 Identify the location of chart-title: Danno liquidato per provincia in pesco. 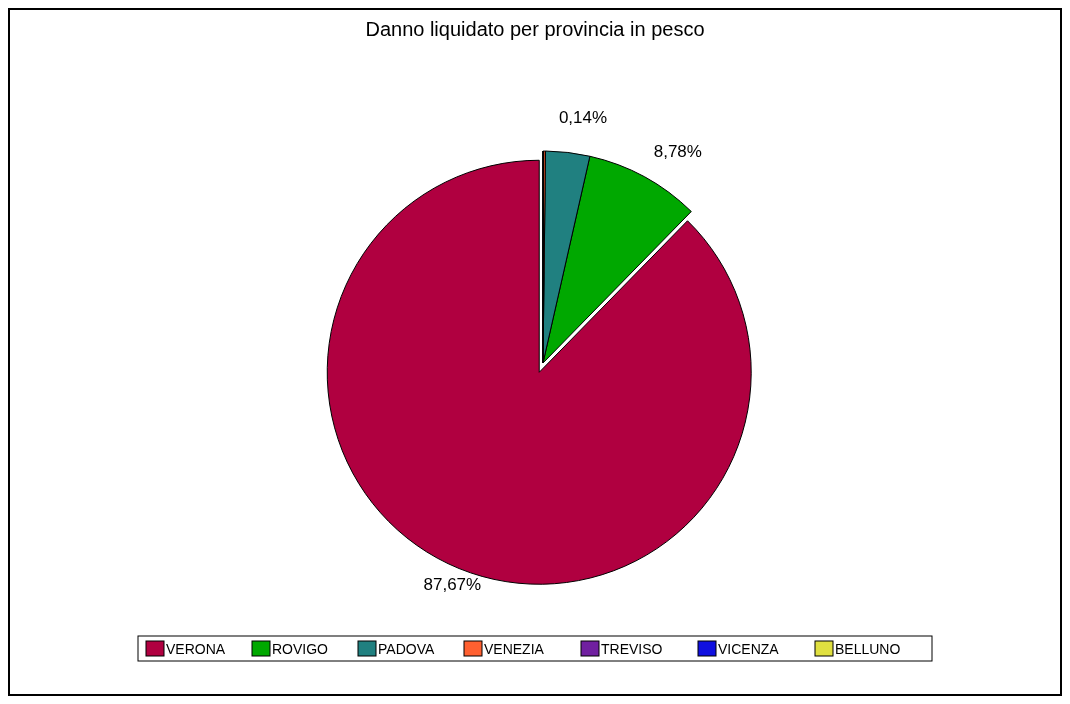
(535, 29).